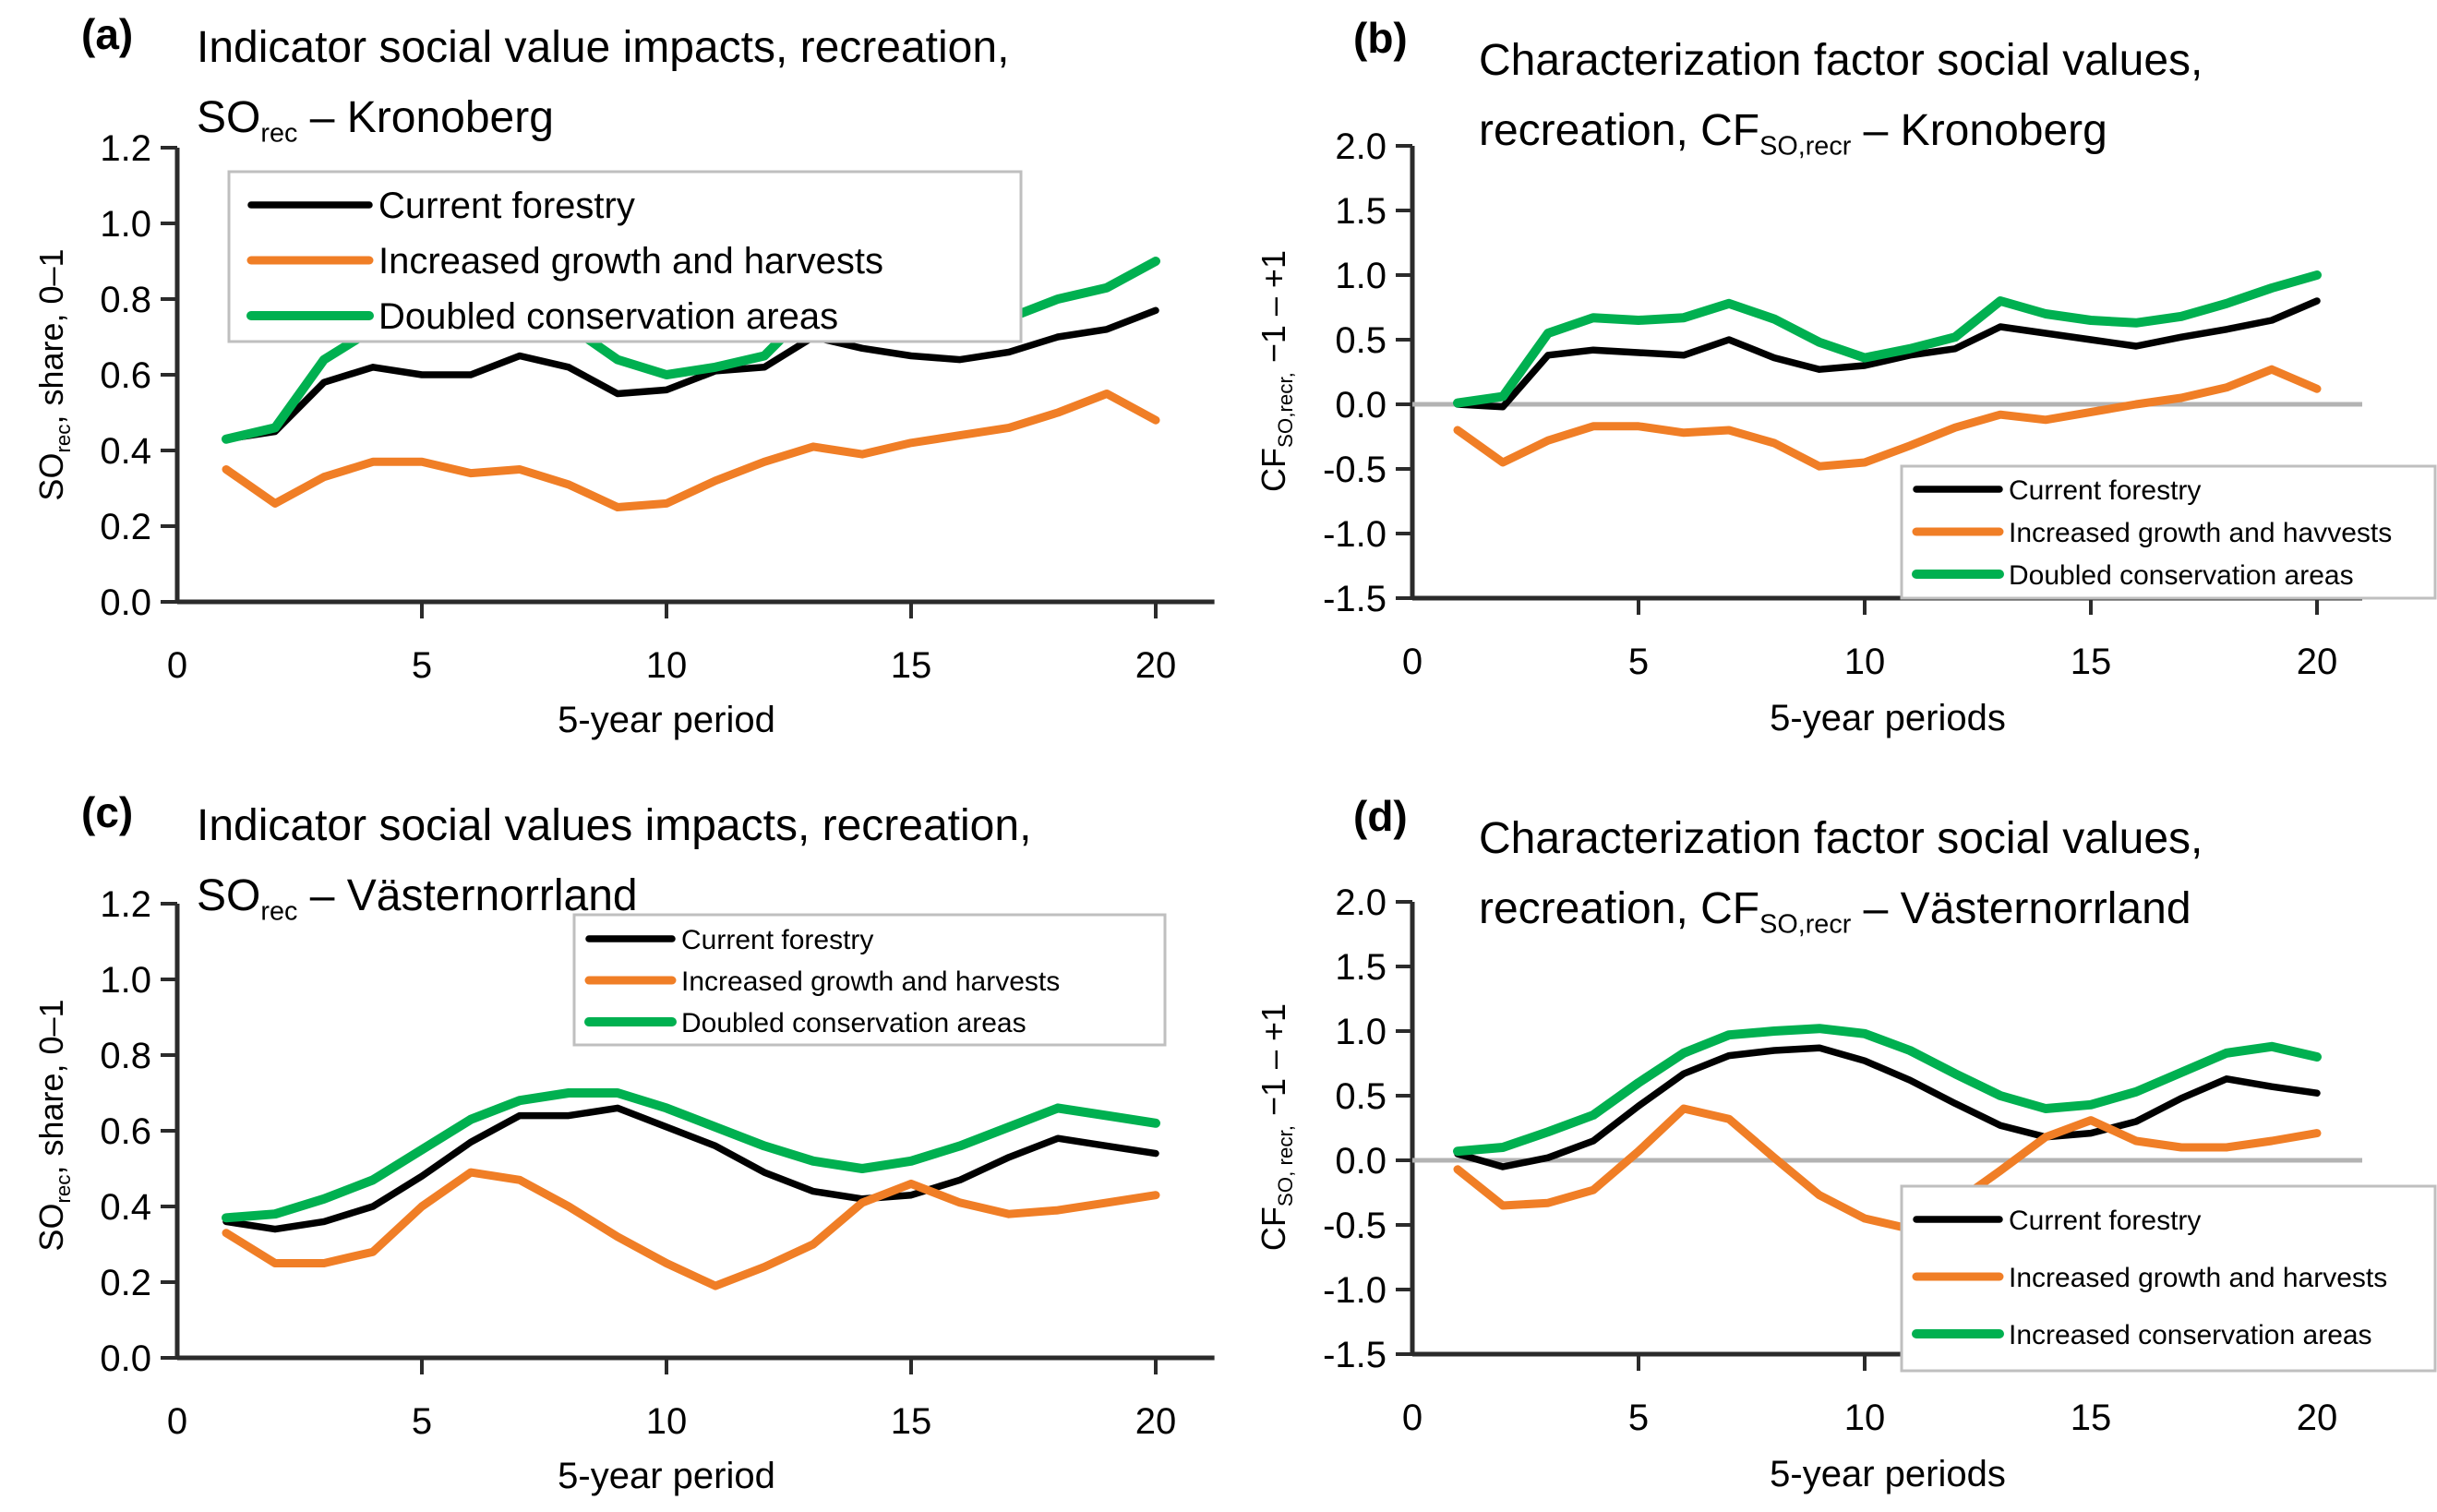  What do you see at coordinates (1841, 838) in the screenshot?
I see `panel-title-d-line1: Characterization factor social values,` at bounding box center [1841, 838].